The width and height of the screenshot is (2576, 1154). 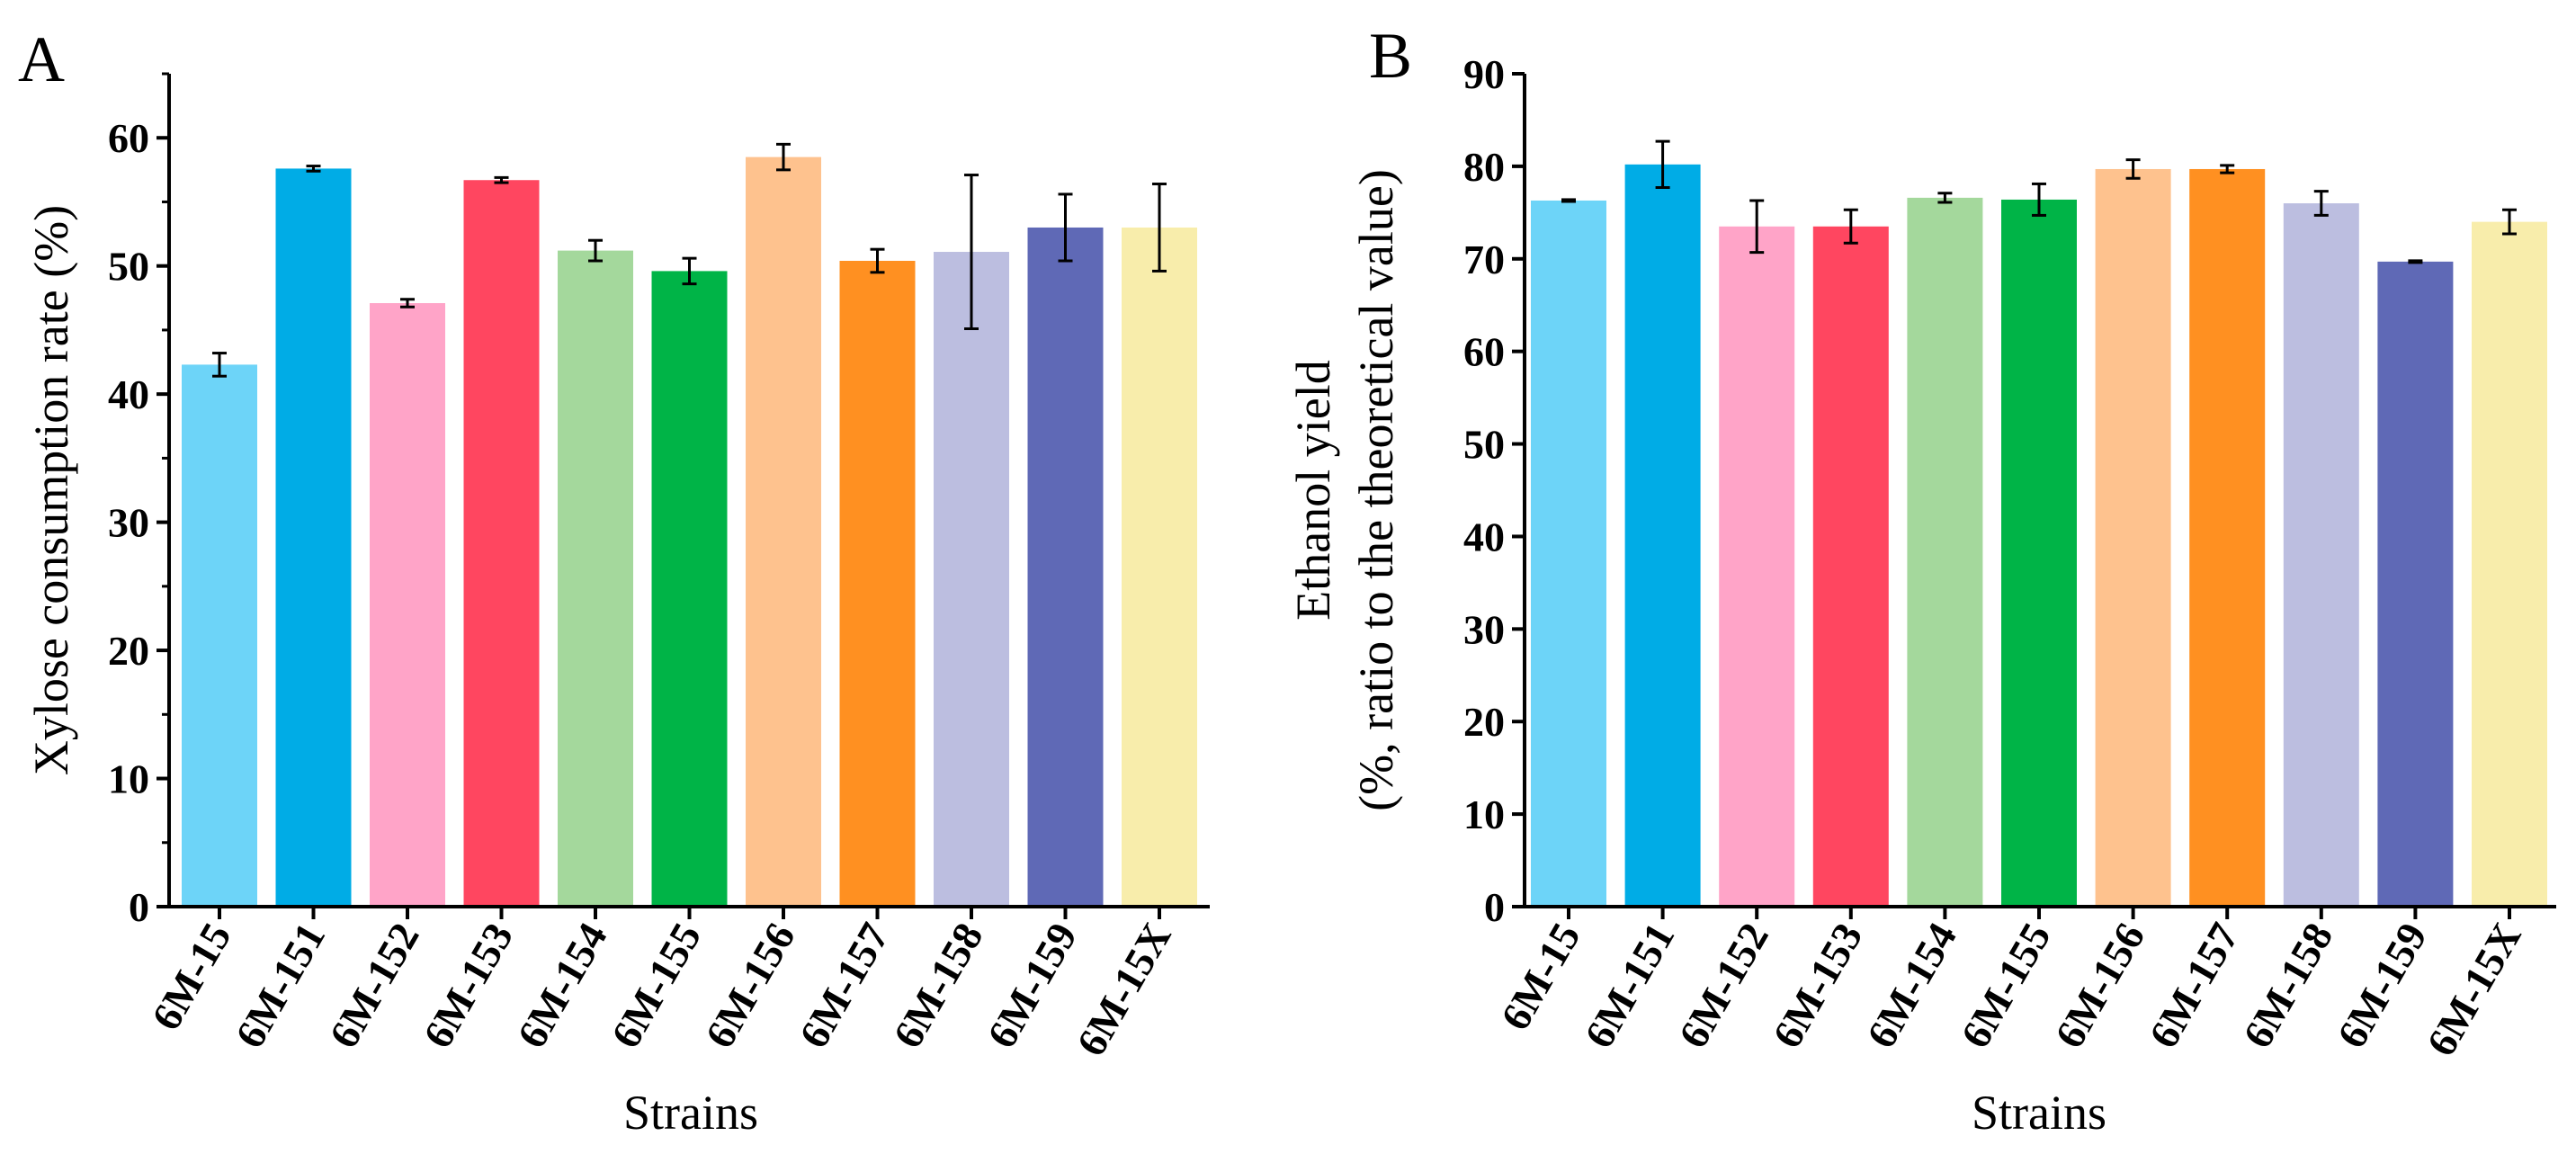 What do you see at coordinates (41, 59) in the screenshot?
I see `panel-letter-a: A` at bounding box center [41, 59].